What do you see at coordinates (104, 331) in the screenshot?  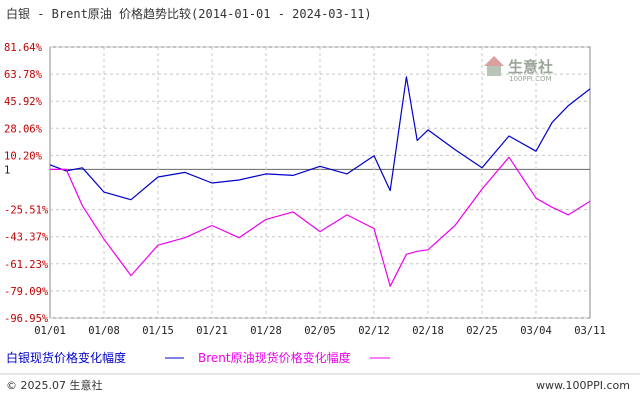 I see `x-tick-label: 01/08` at bounding box center [104, 331].